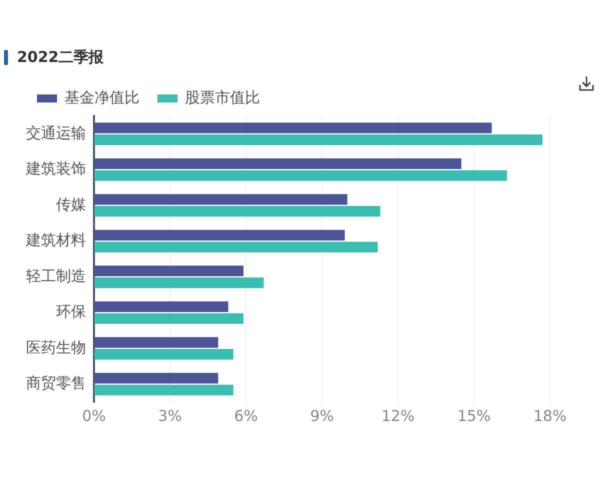 The width and height of the screenshot is (600, 480). I want to click on x-tick-label: 6%, so click(246, 415).